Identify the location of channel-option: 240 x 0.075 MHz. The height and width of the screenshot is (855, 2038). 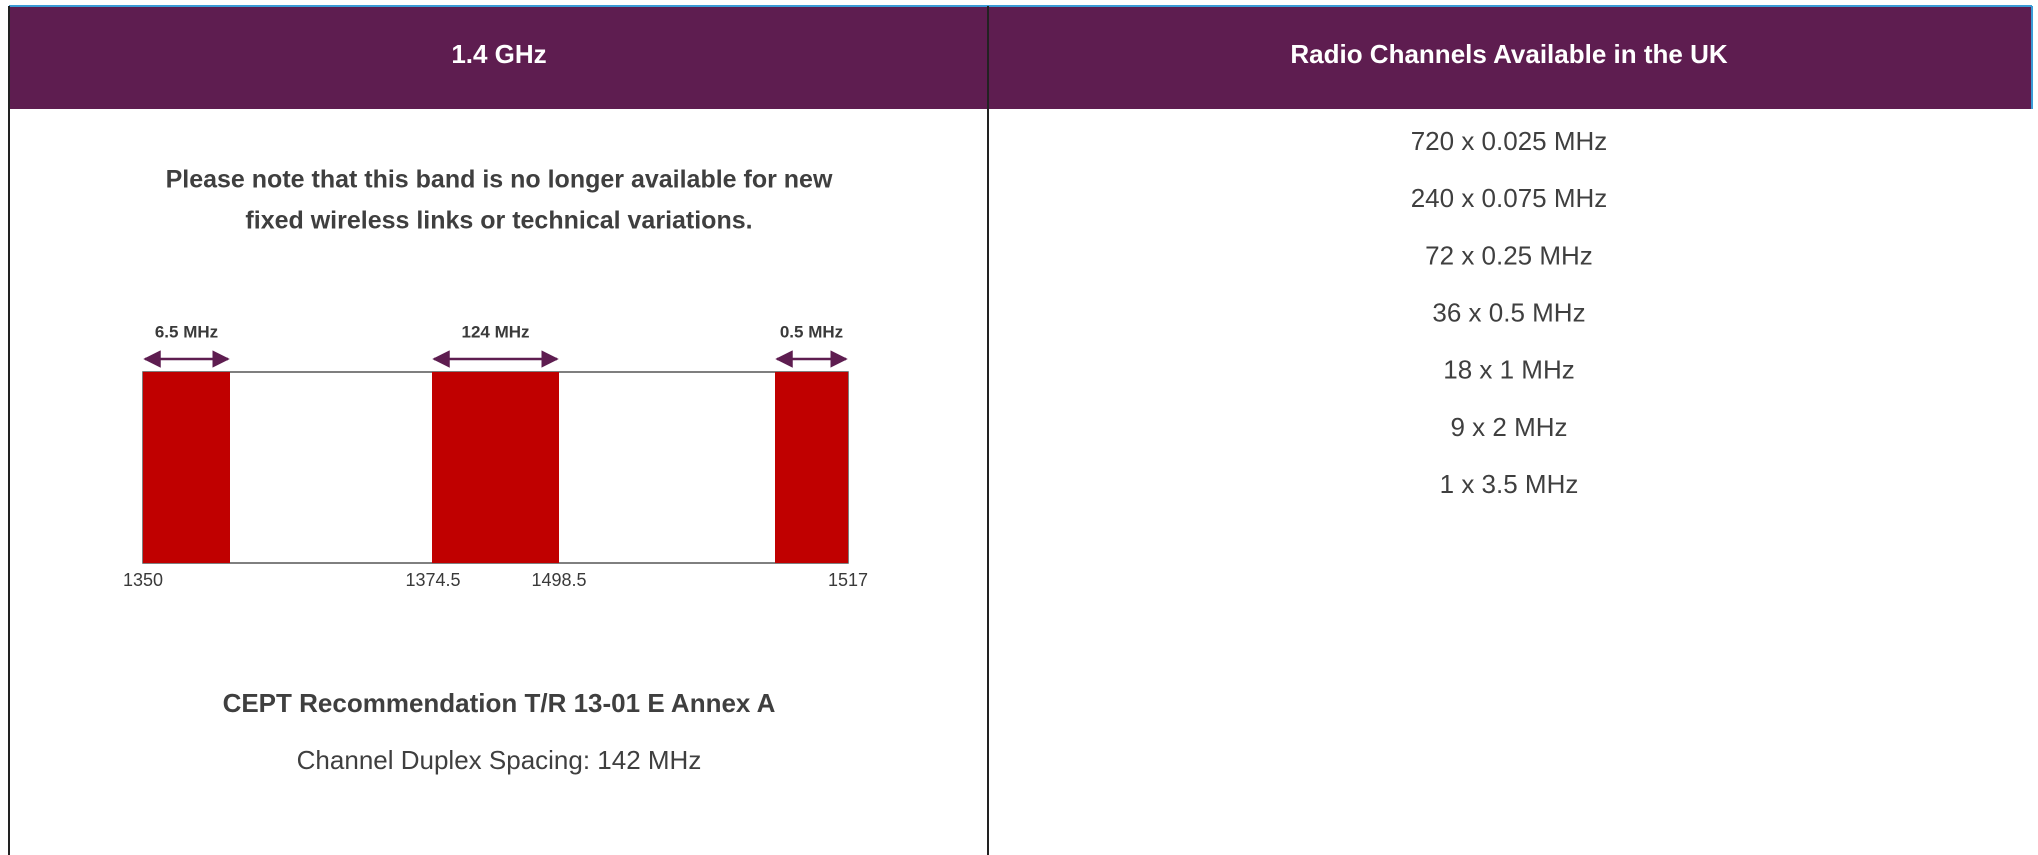
(1509, 198).